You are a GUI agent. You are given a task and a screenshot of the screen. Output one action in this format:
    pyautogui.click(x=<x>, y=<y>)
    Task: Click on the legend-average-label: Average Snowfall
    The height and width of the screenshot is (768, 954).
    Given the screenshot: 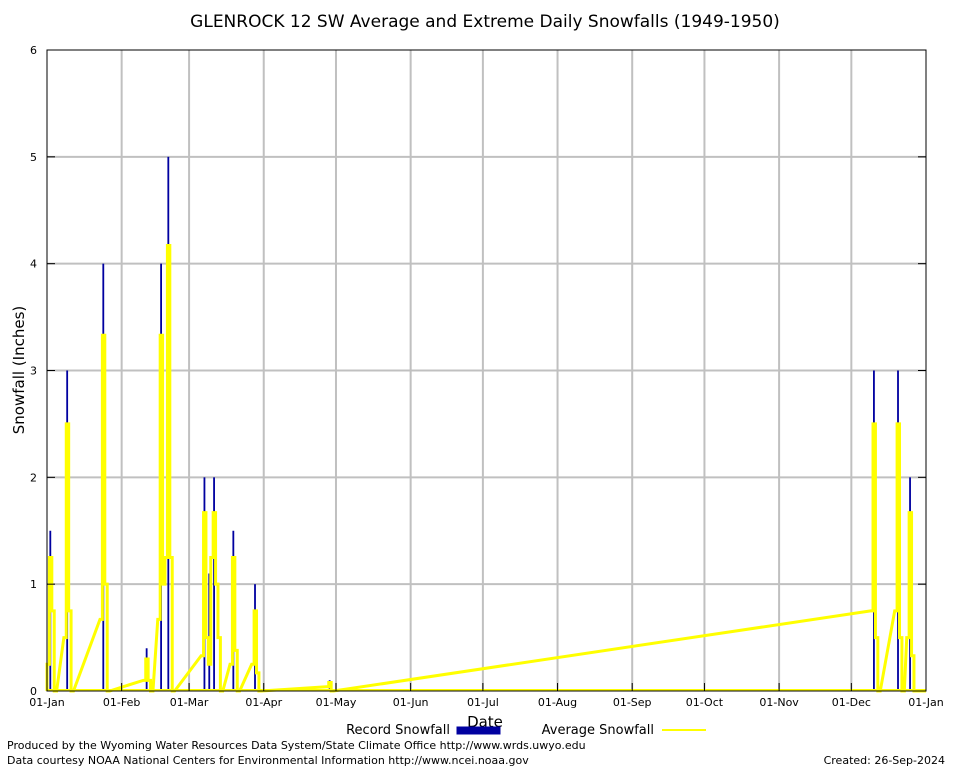 What is the action you would take?
    pyautogui.click(x=598, y=730)
    